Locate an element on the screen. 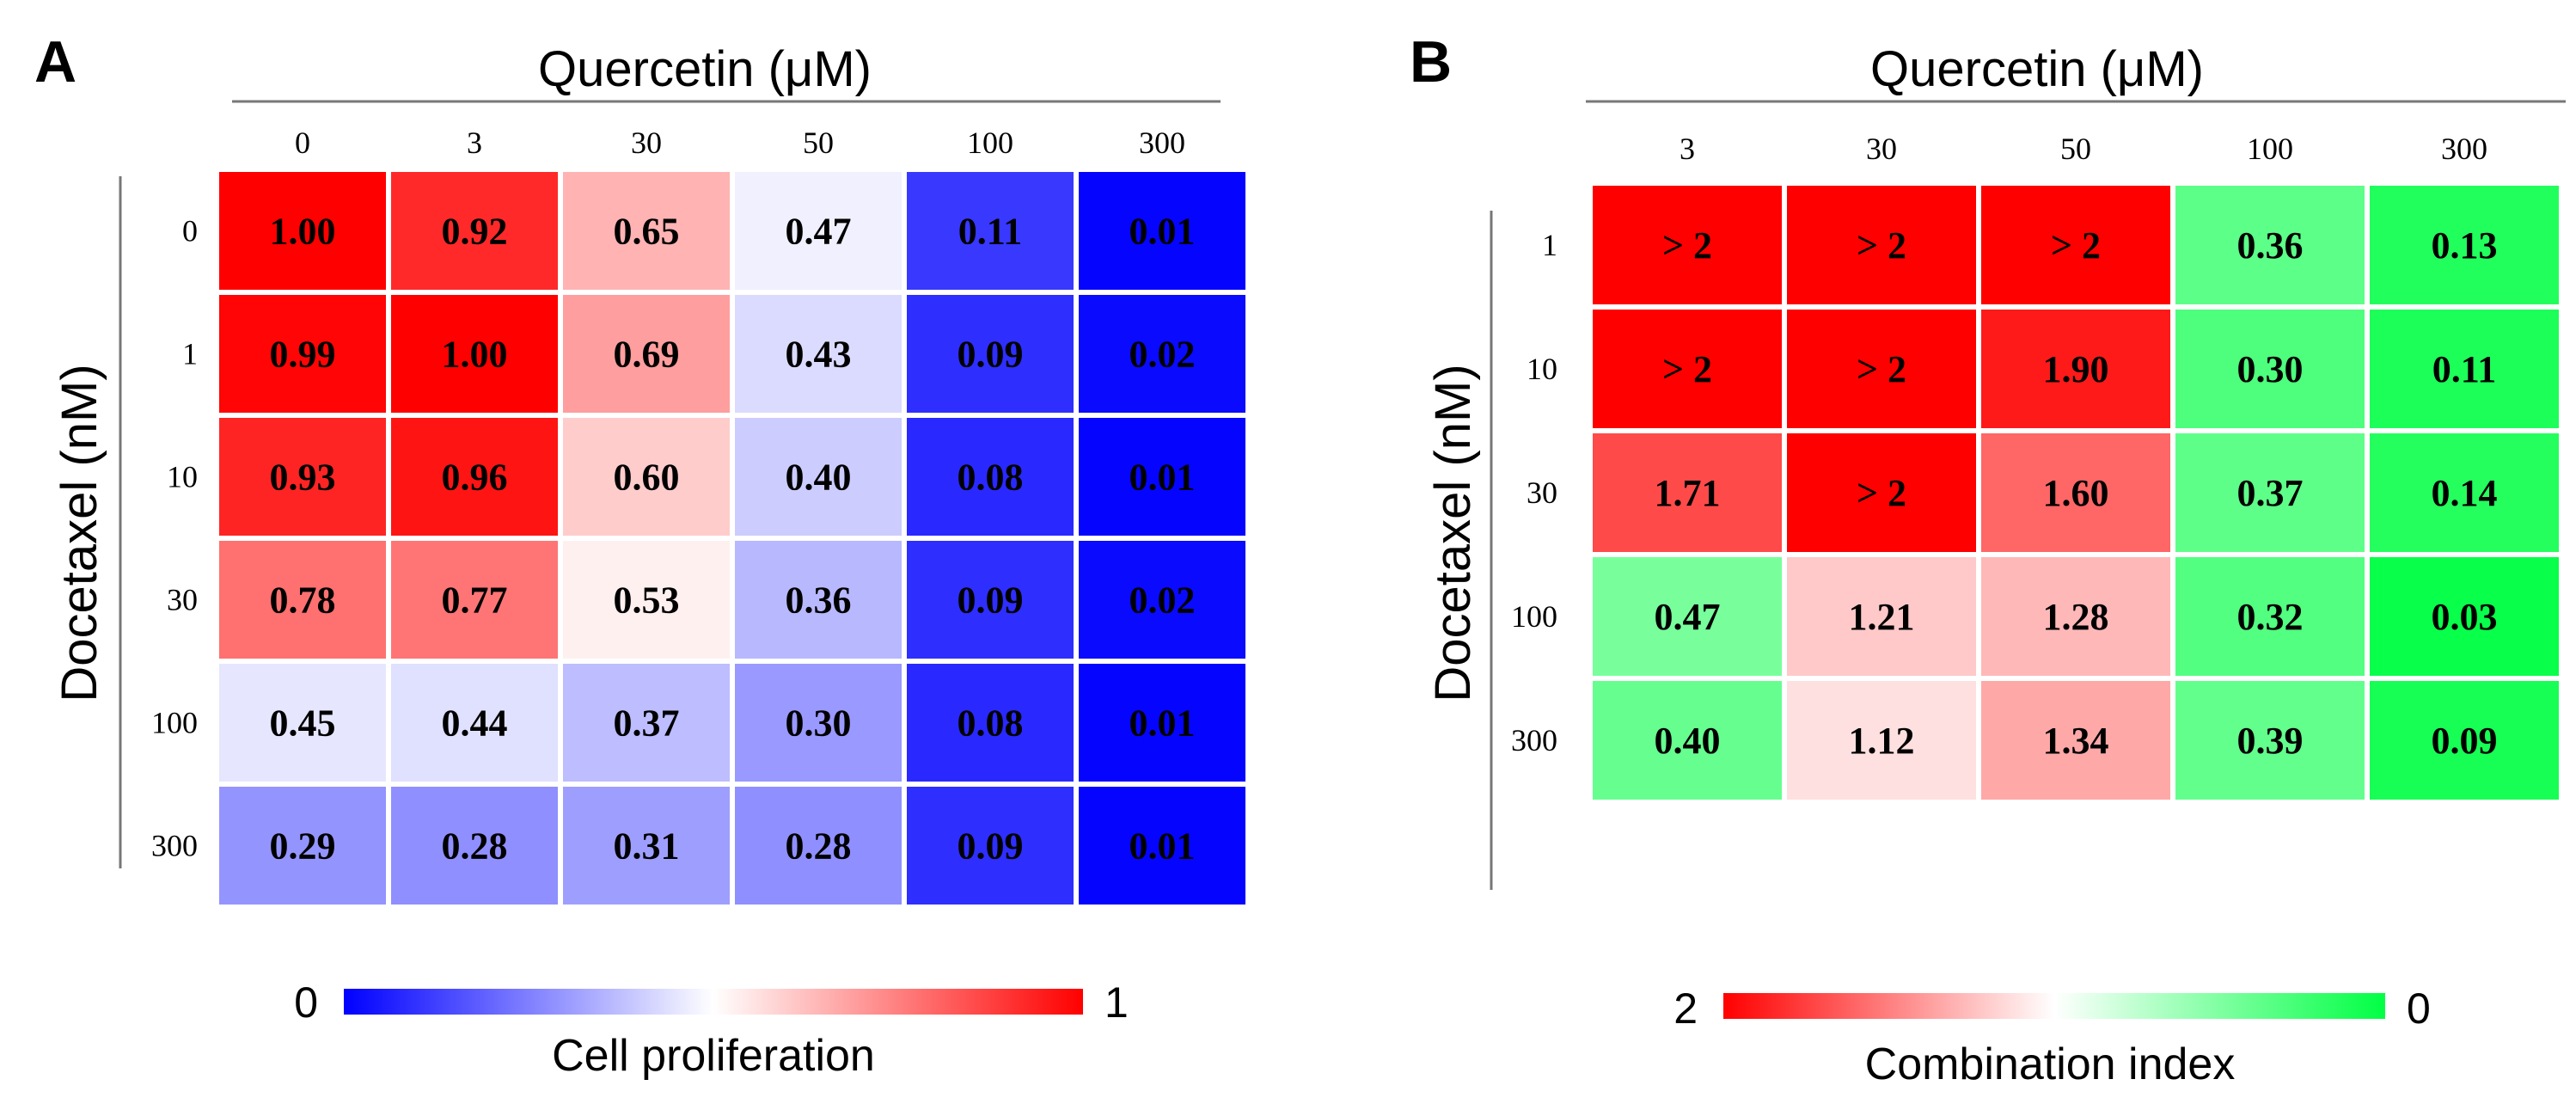  cell-value-label: 0.69 is located at coordinates (647, 355).